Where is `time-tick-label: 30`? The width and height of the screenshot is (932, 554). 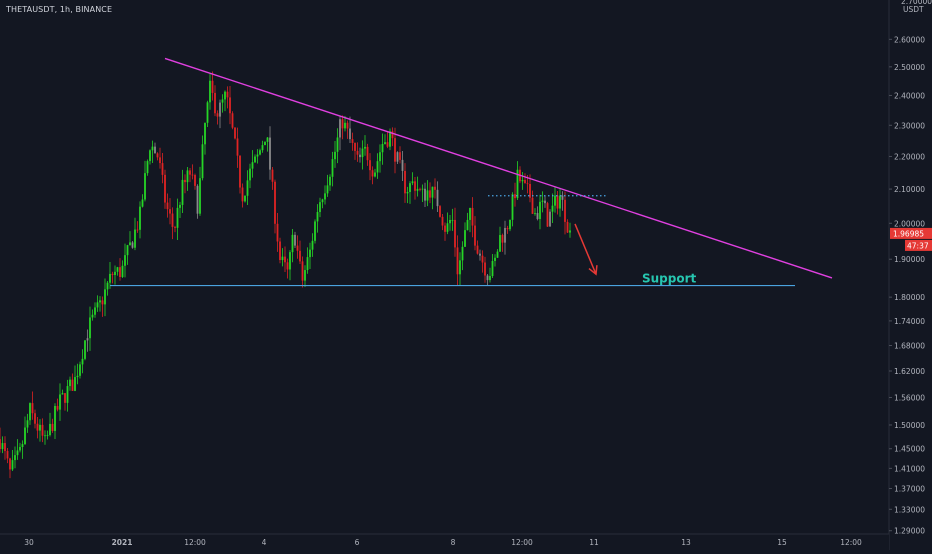 time-tick-label: 30 is located at coordinates (29, 542).